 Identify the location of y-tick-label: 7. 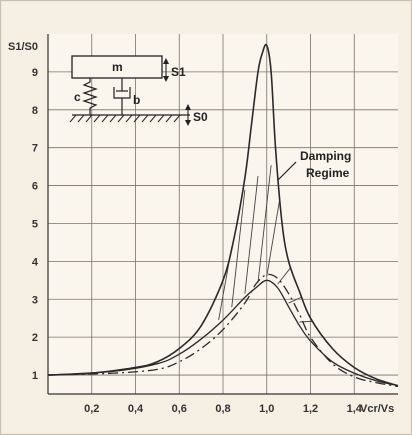
(35, 149).